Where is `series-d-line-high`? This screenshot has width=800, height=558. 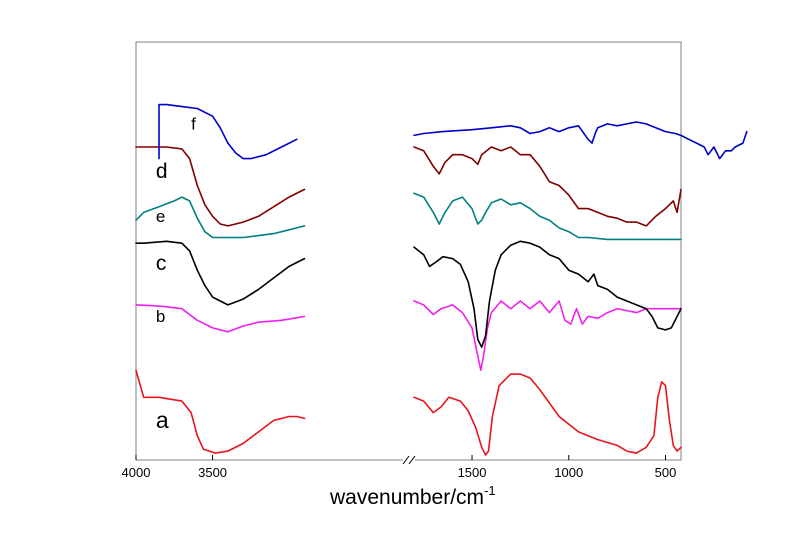
series-d-line-high is located at coordinates (220, 186).